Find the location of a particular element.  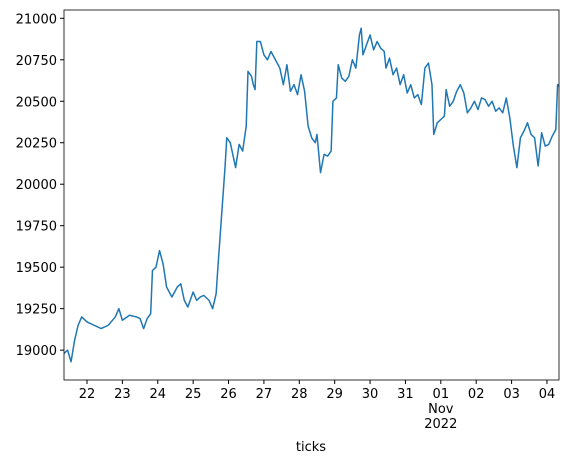

x-tick-label: 22 is located at coordinates (87, 394).